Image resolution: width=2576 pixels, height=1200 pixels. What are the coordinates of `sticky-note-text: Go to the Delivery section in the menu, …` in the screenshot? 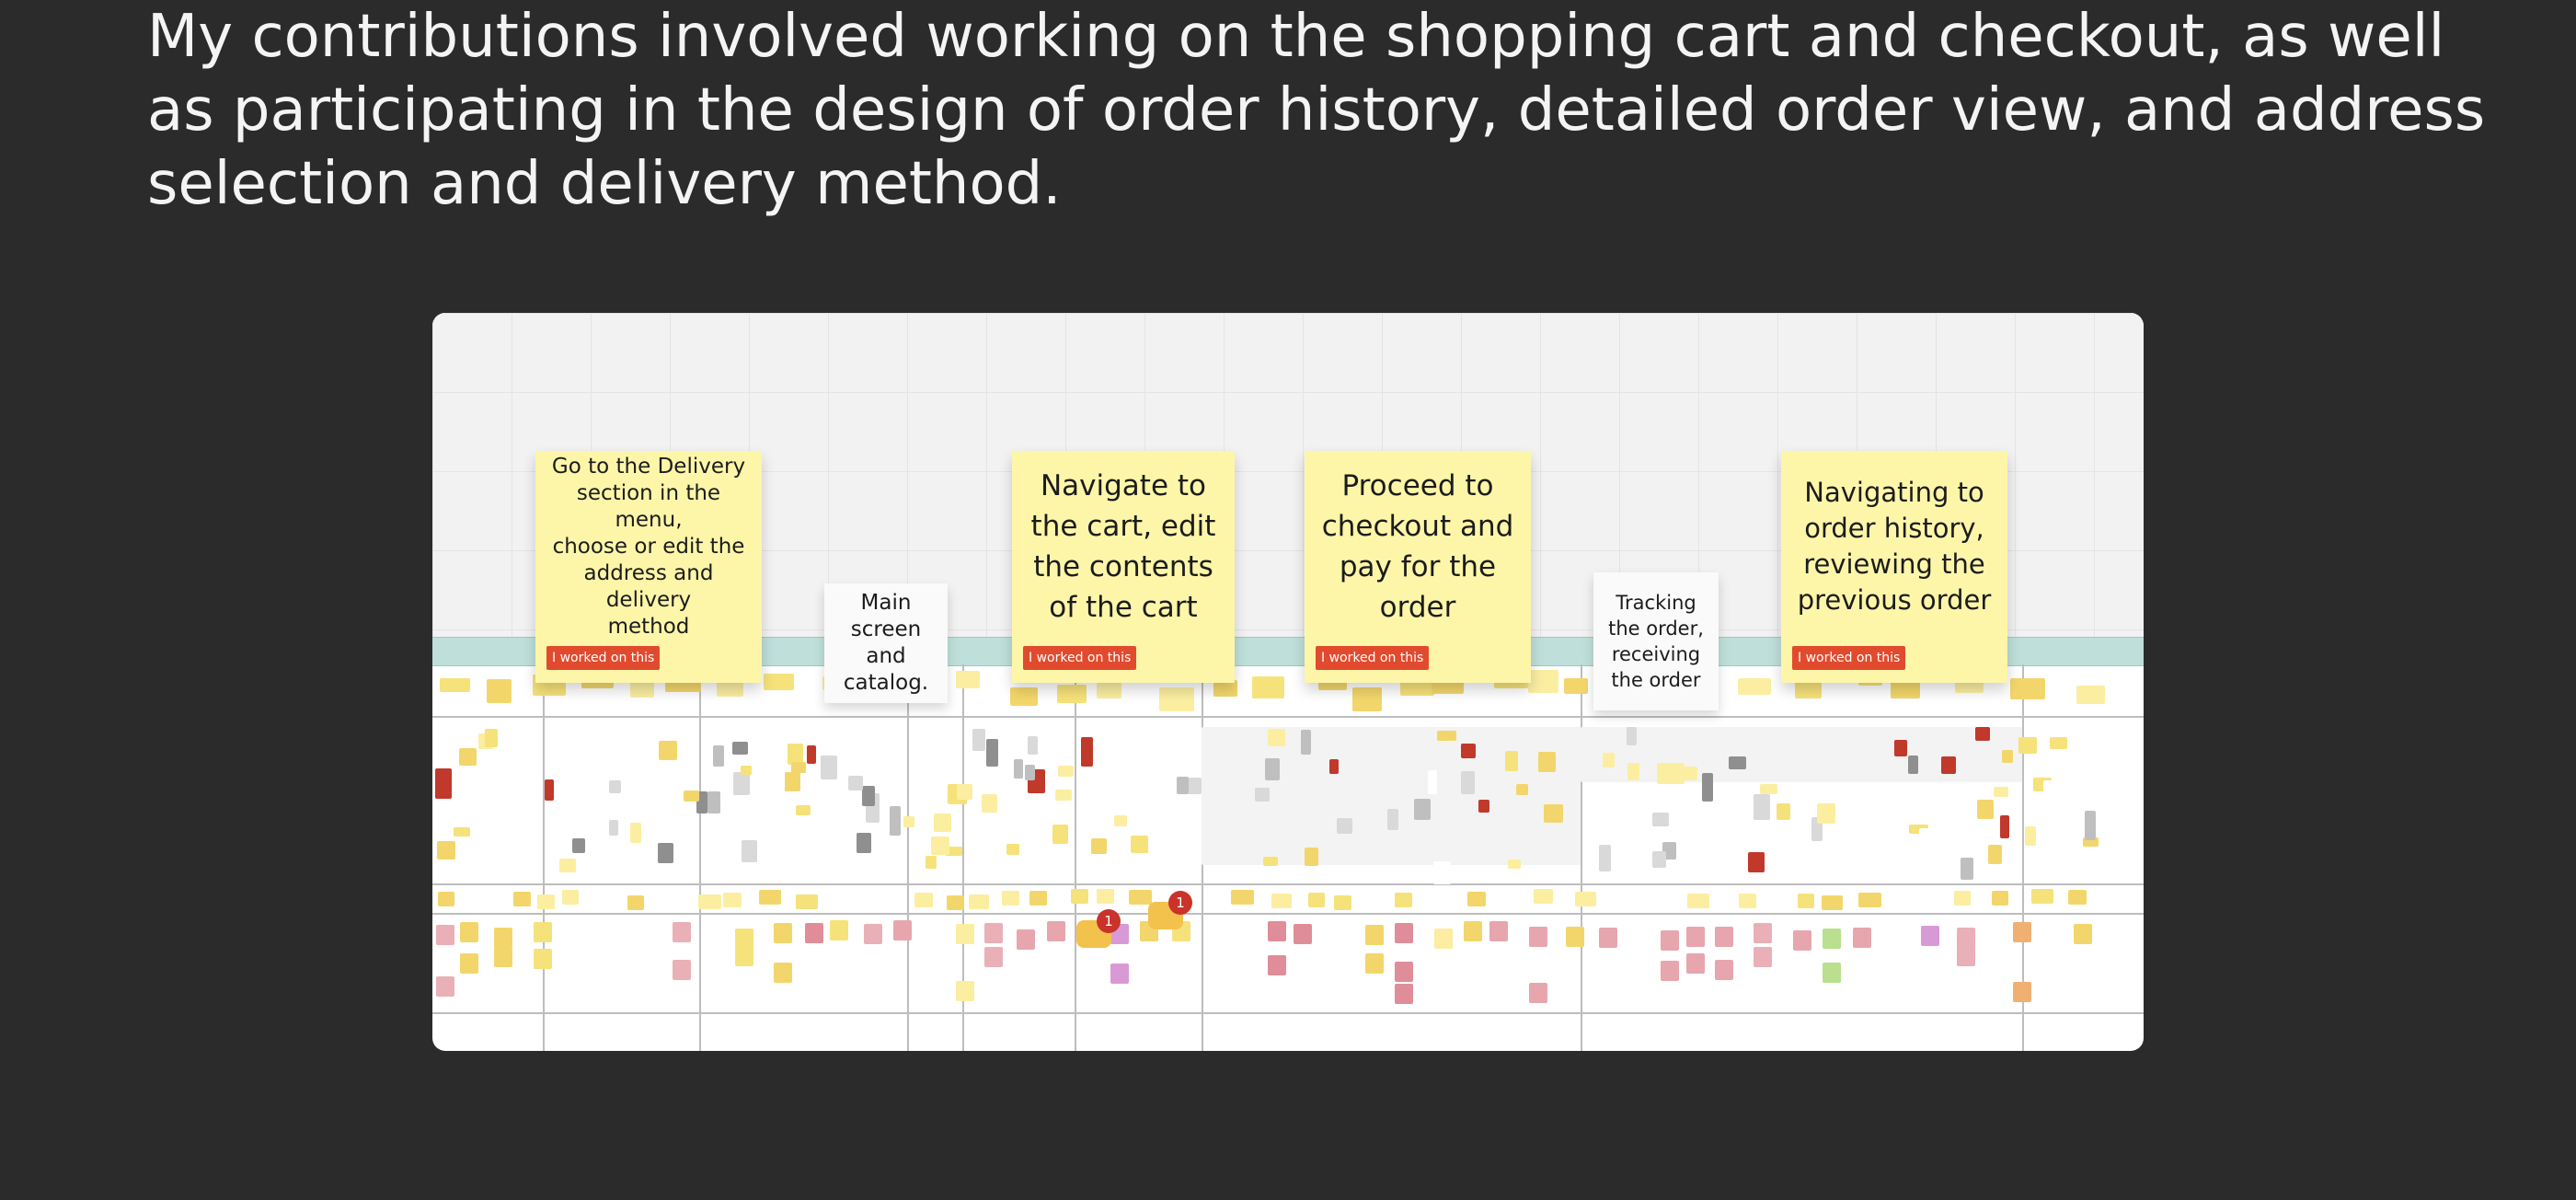 It's located at (648, 546).